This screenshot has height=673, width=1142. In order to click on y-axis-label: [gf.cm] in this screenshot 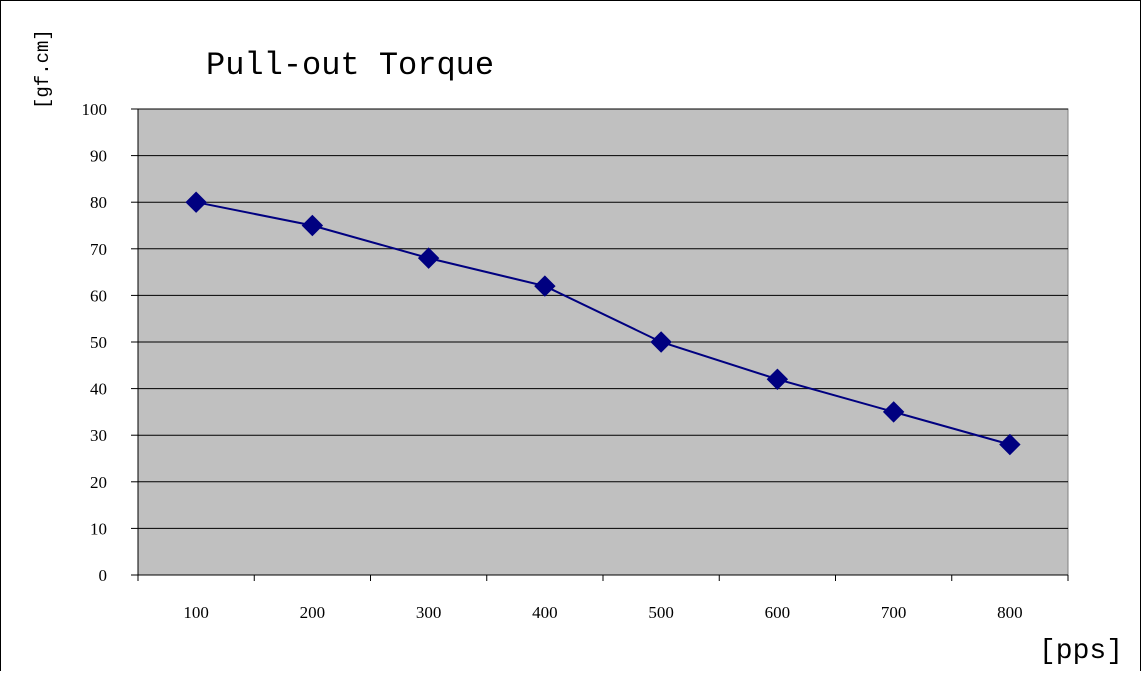, I will do `click(43, 69)`.